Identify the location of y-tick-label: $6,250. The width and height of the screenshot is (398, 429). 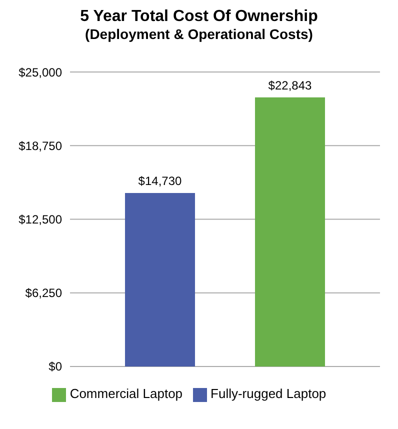
(43, 293).